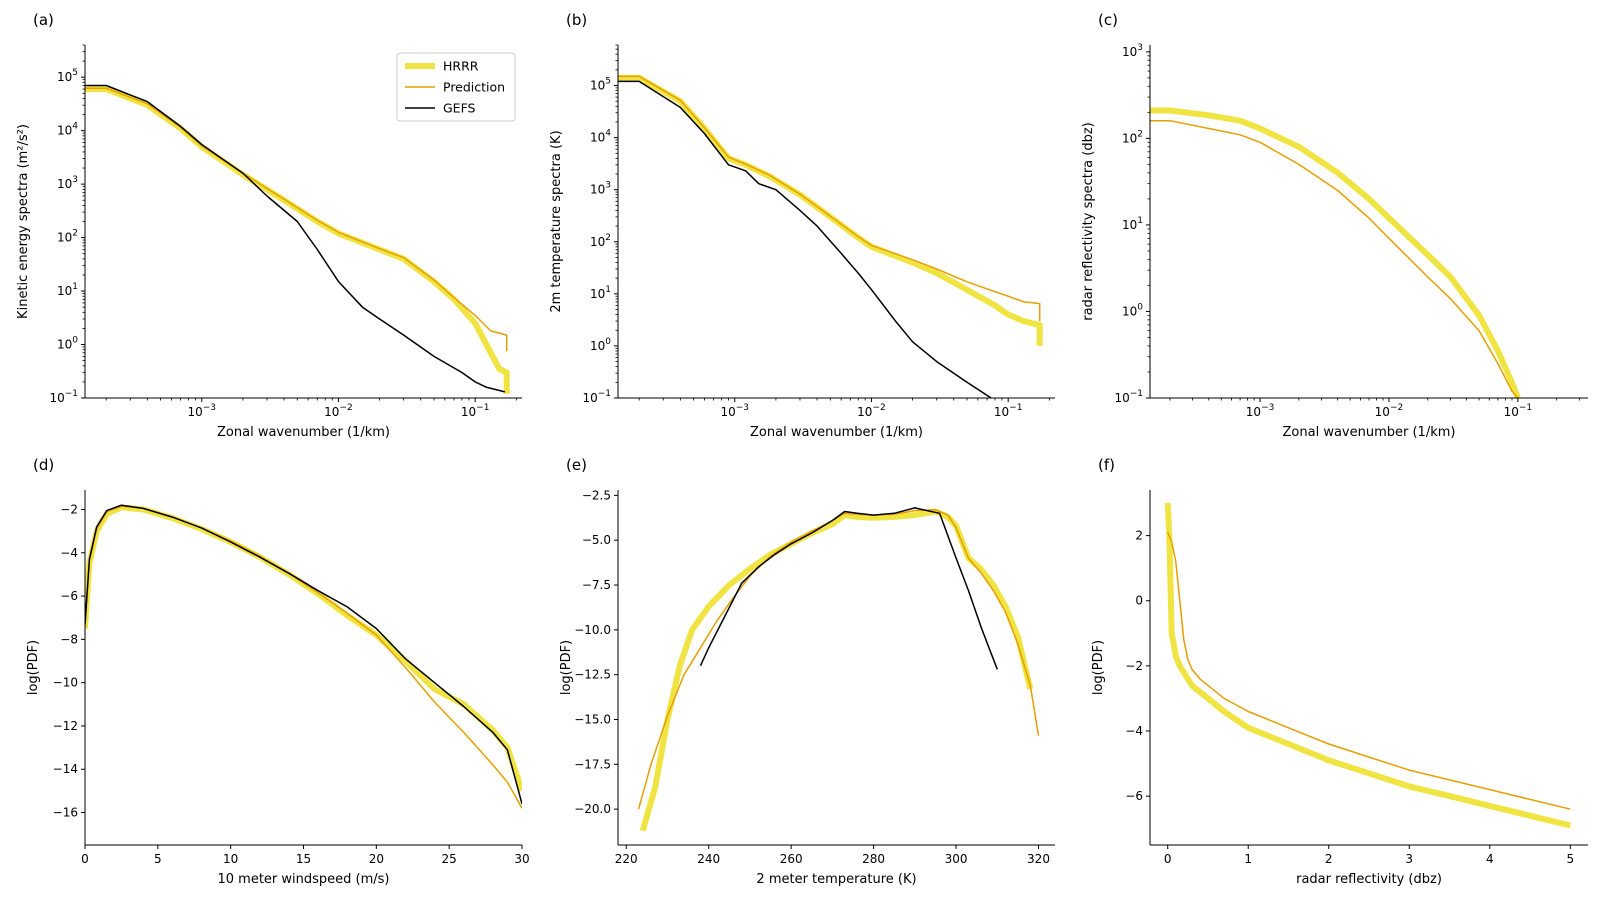  What do you see at coordinates (474, 87) in the screenshot?
I see `legend-label-prediction: Prediction` at bounding box center [474, 87].